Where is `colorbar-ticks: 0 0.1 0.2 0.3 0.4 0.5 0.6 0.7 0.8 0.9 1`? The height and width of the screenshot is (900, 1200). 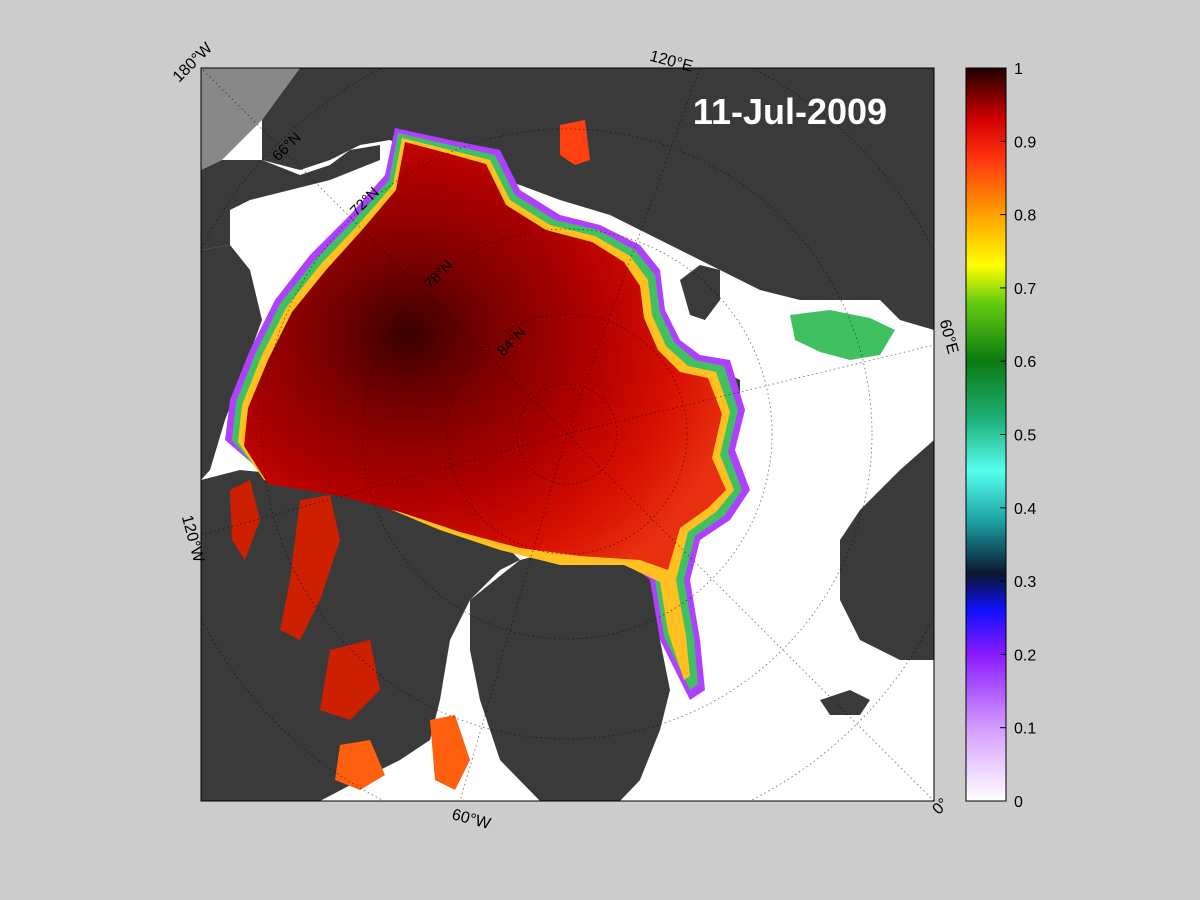
colorbar-ticks: 0 0.1 0.2 0.3 0.4 0.5 0.6 0.7 0.8 0.9 1 is located at coordinates (1018, 436).